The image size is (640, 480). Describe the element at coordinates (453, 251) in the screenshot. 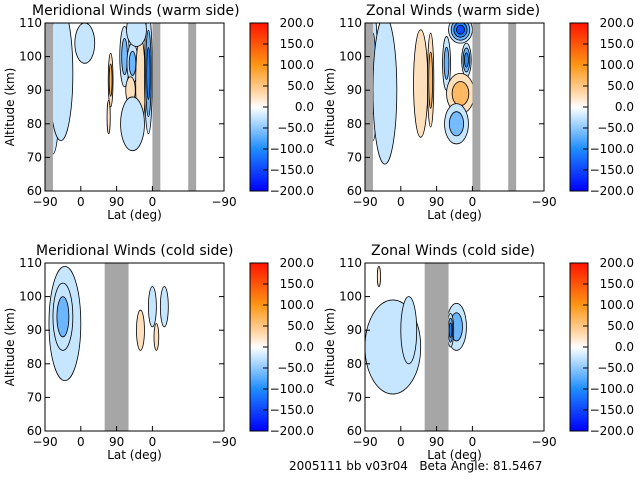

I see `chart-title: Zonal Winds (cold side)` at that location.